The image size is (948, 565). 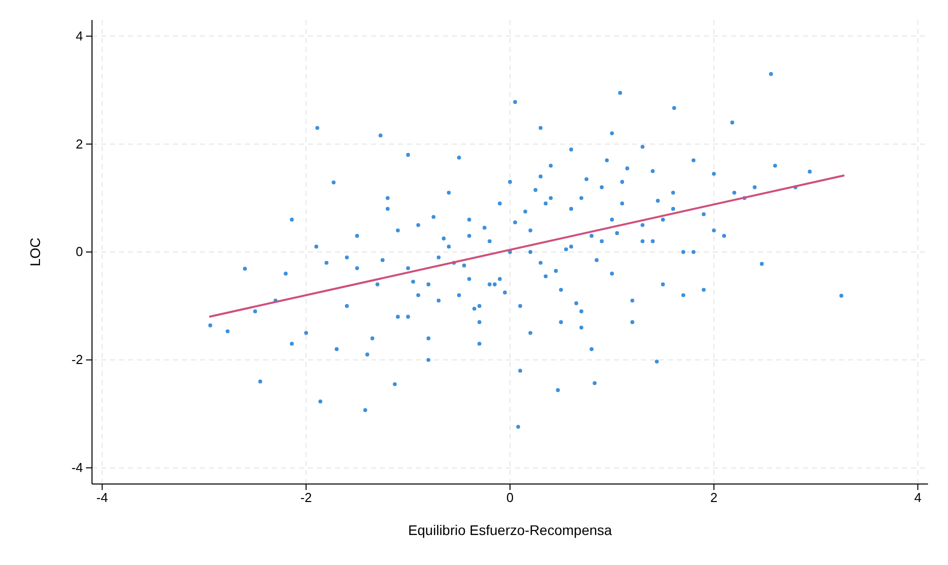 I want to click on x-tick-label: -4, so click(x=102, y=498).